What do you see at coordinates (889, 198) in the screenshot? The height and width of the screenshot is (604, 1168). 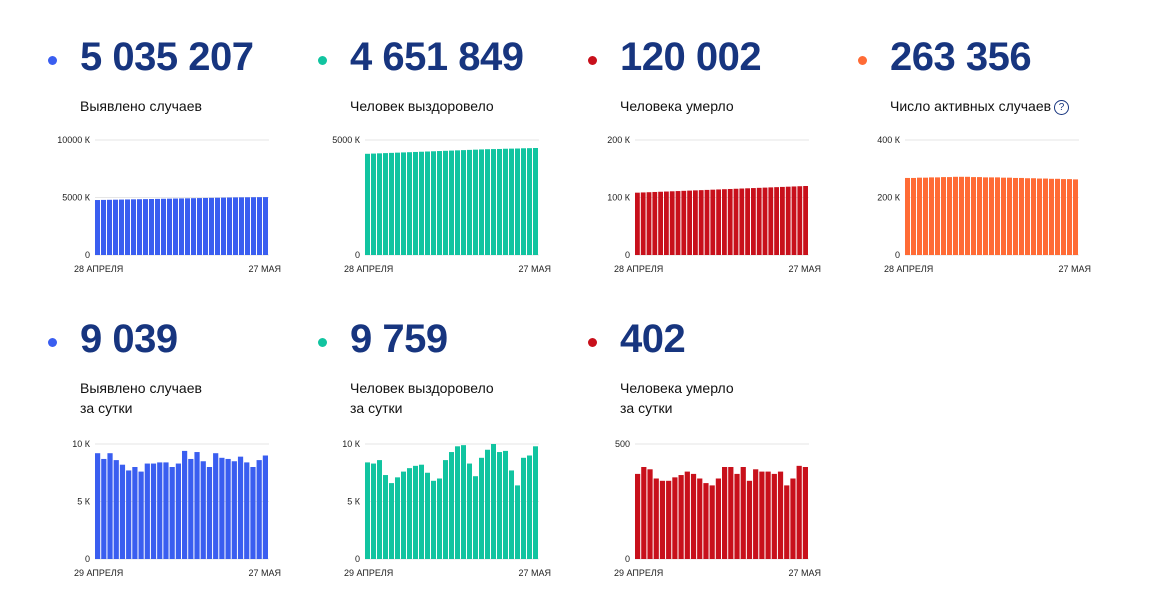 I see `y-tick-label: 200 К` at bounding box center [889, 198].